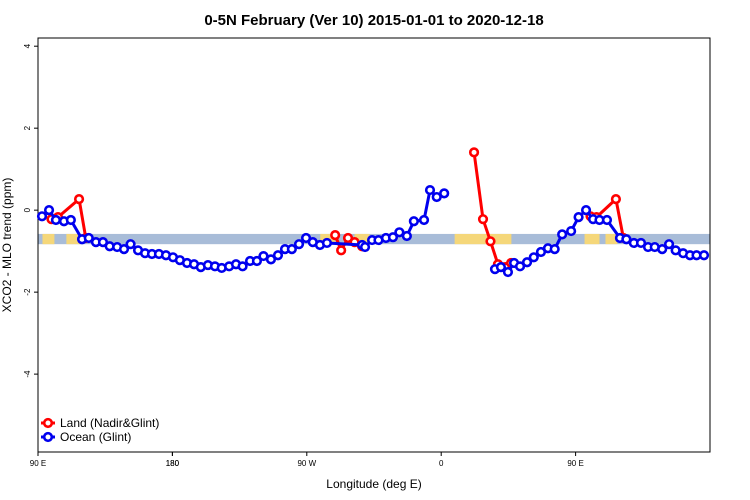 The height and width of the screenshot is (500, 750). I want to click on y-tick-label: -4, so click(27, 374).